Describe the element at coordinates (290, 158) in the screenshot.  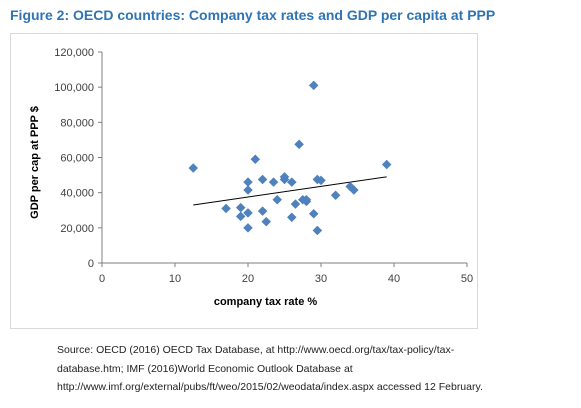
I see `data-points` at that location.